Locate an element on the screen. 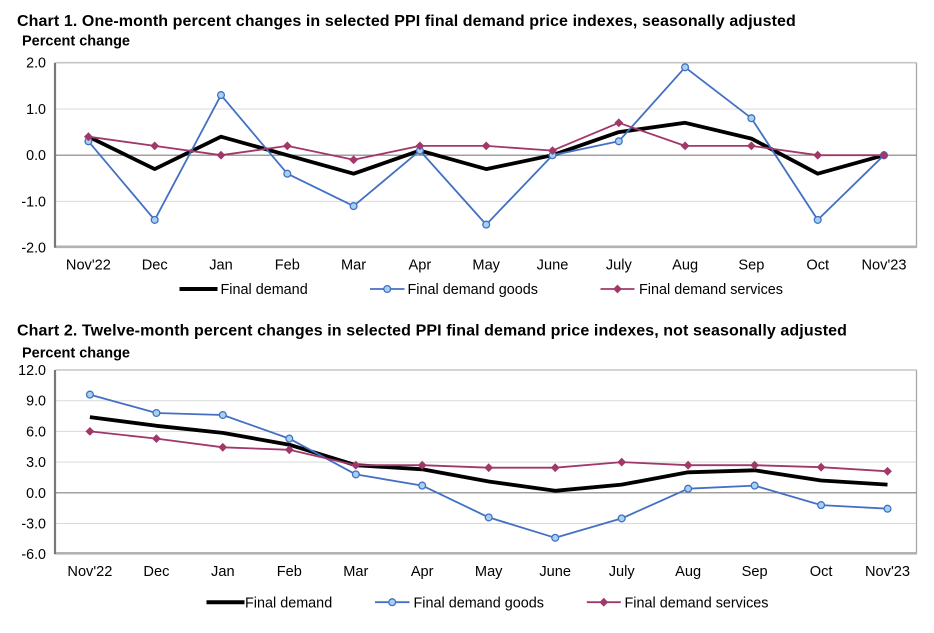 The width and height of the screenshot is (934, 633). svg-text: 2.0 is located at coordinates (36, 64).